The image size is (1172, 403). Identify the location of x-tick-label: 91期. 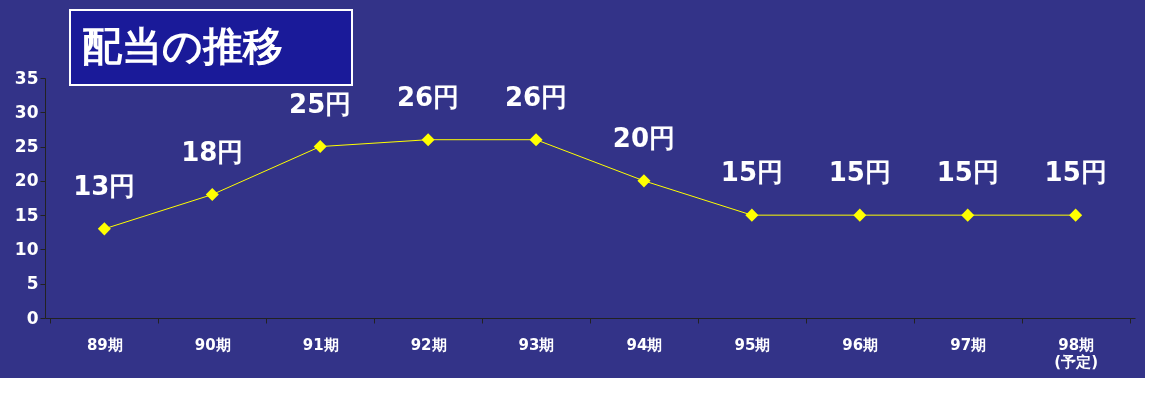
(320, 344).